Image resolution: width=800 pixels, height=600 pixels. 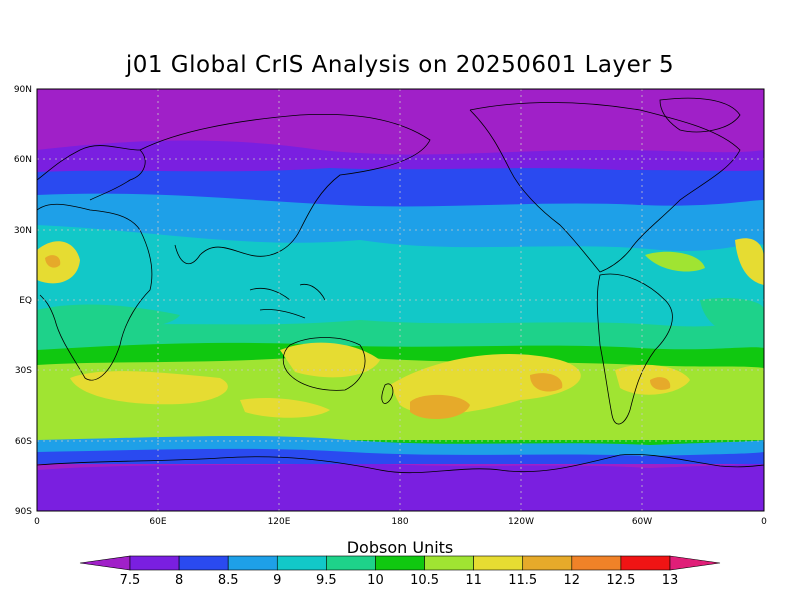 I want to click on lat-label: EQ, so click(x=25, y=301).